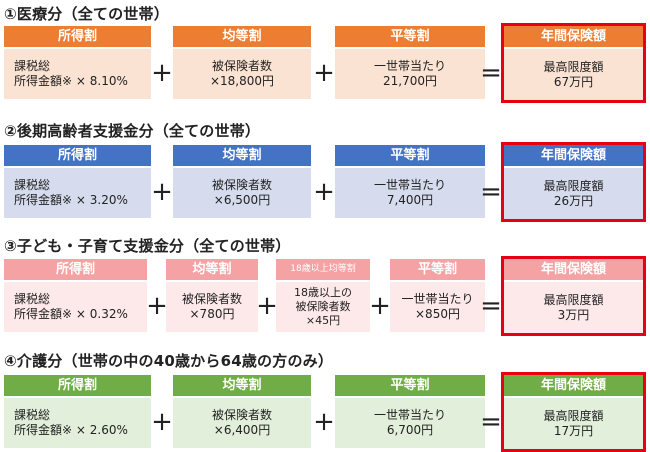  I want to click on column-body-text: 被保険者数 ×6,400円, so click(241, 422).